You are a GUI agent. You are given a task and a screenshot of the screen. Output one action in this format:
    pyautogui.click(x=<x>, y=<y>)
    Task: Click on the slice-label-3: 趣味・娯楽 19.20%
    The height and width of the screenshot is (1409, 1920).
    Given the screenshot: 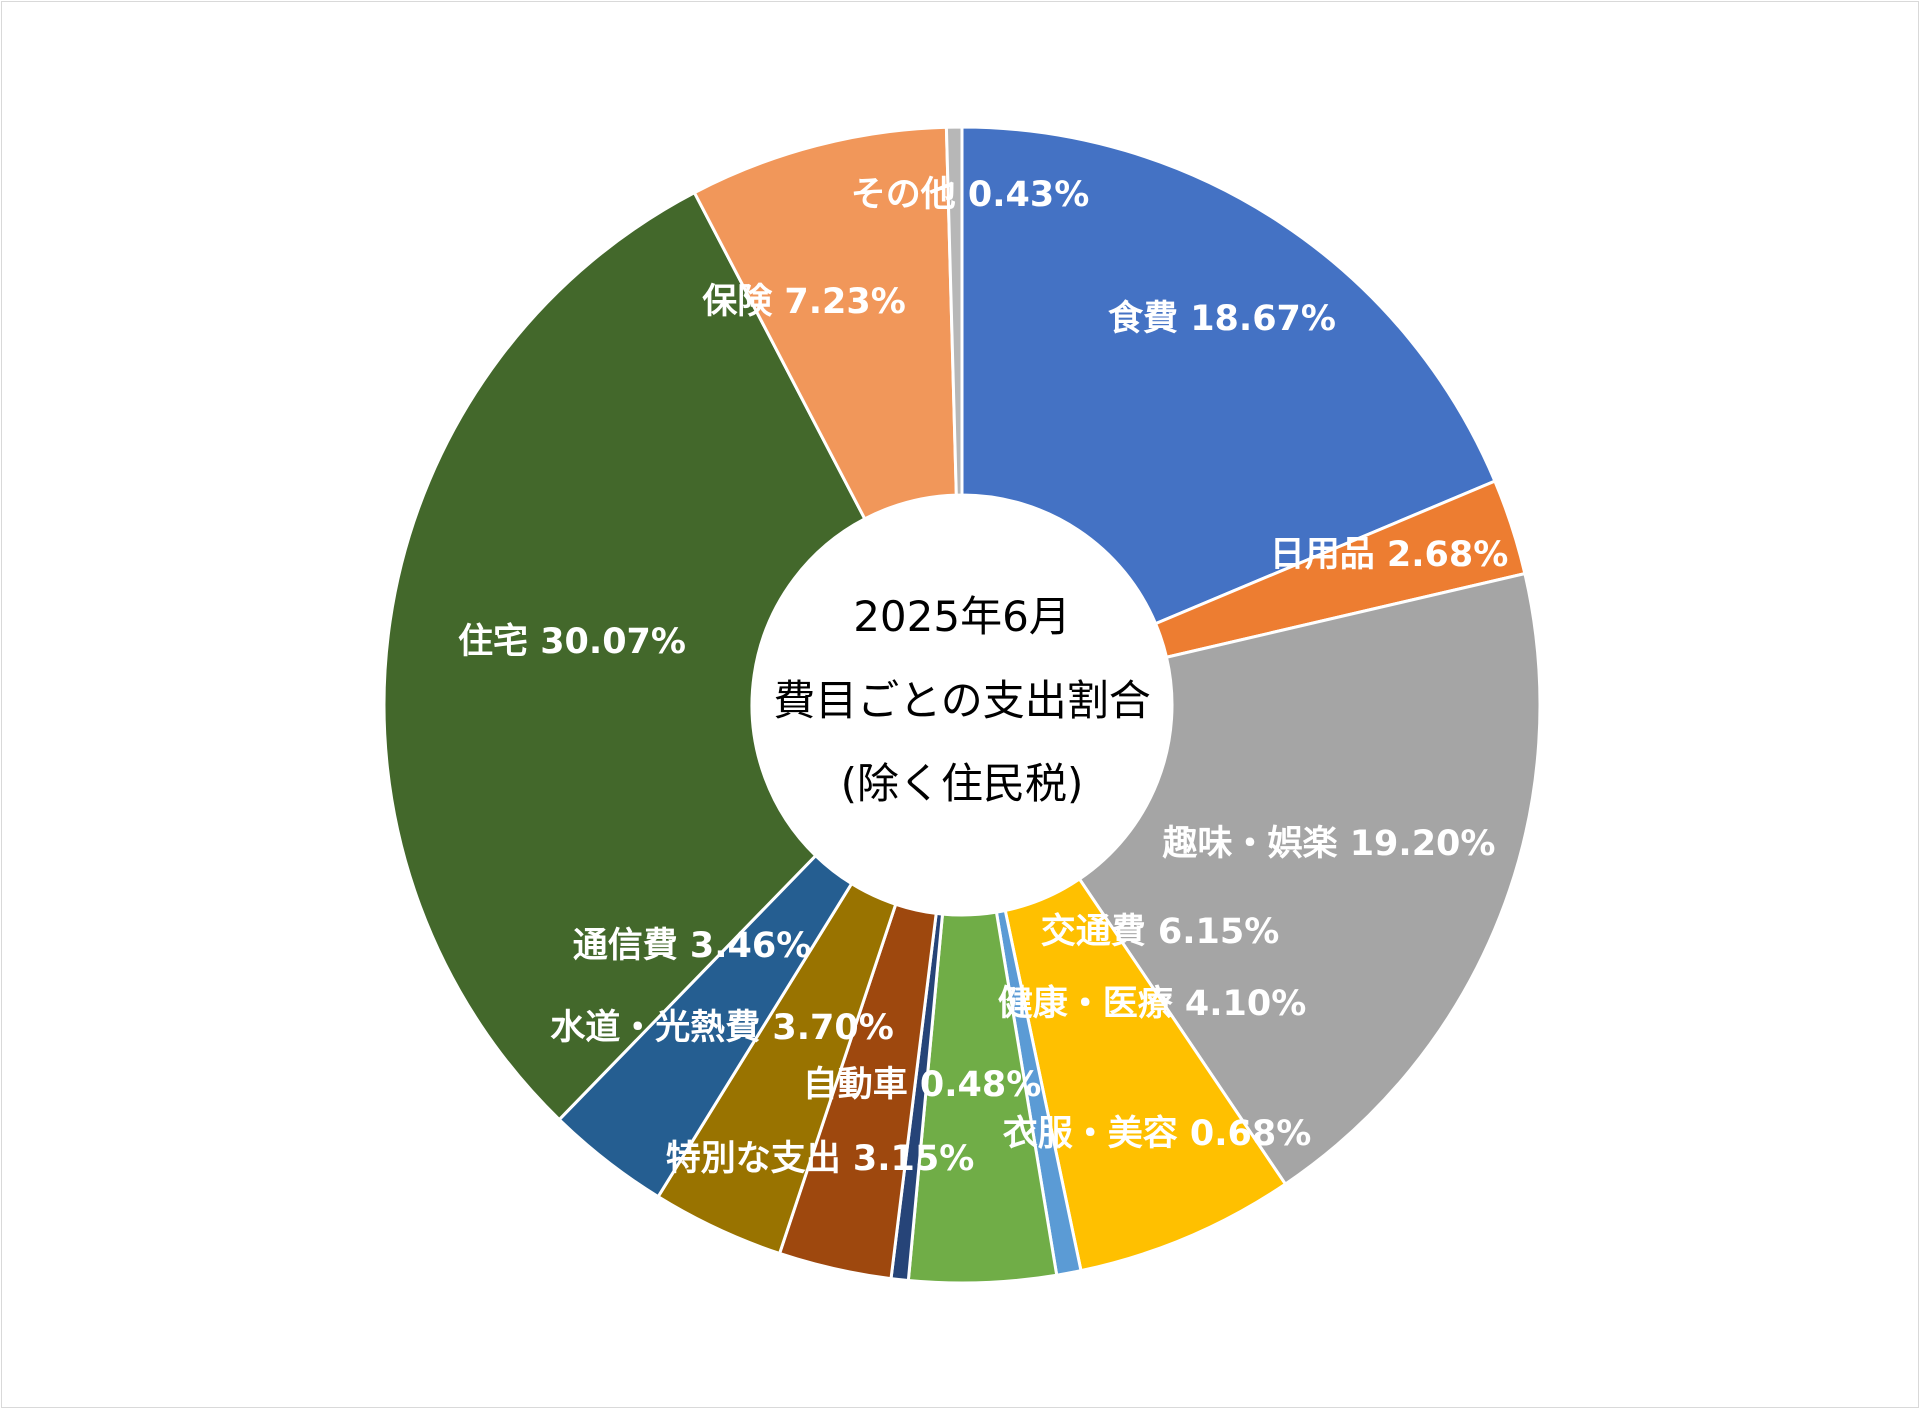 What is the action you would take?
    pyautogui.click(x=1329, y=844)
    